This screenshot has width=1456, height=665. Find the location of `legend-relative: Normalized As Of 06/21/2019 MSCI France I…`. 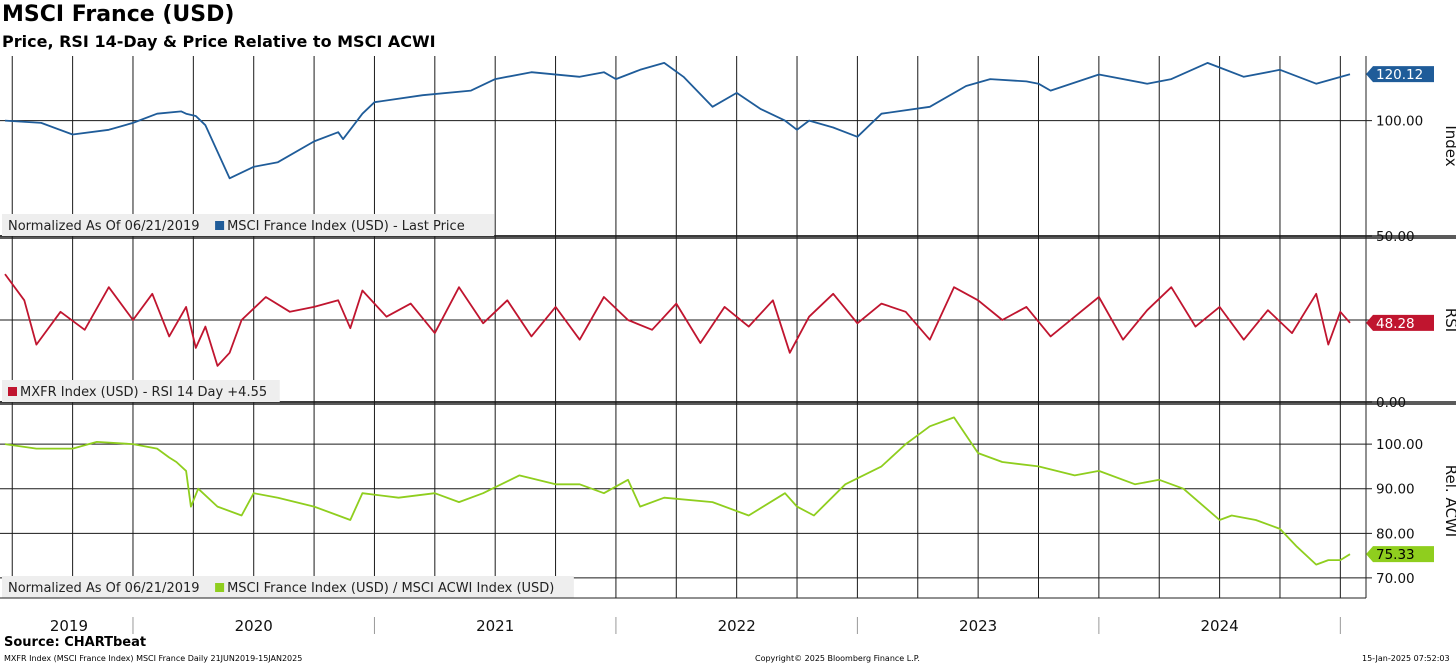

legend-relative: Normalized As Of 06/21/2019 MSCI France I… is located at coordinates (288, 587).